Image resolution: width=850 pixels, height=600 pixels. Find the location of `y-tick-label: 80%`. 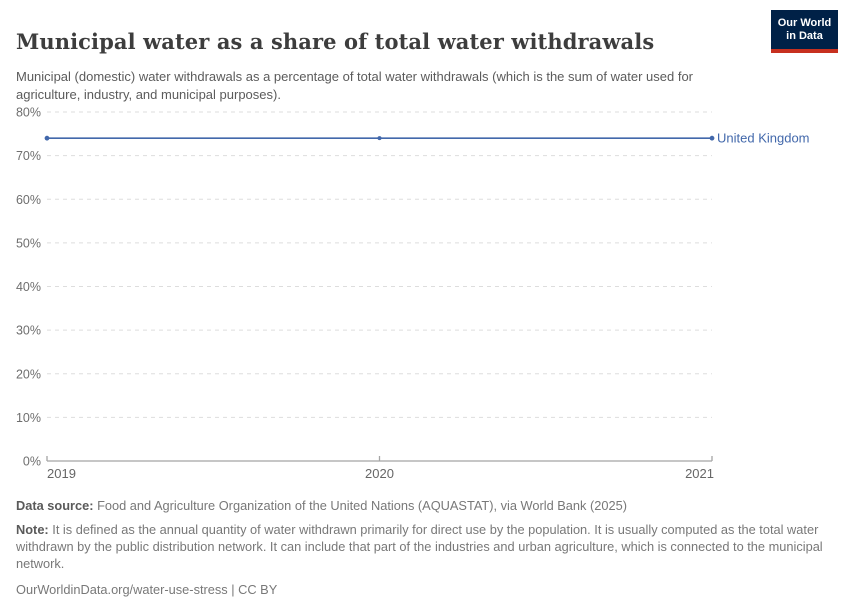

y-tick-label: 80% is located at coordinates (28, 113).